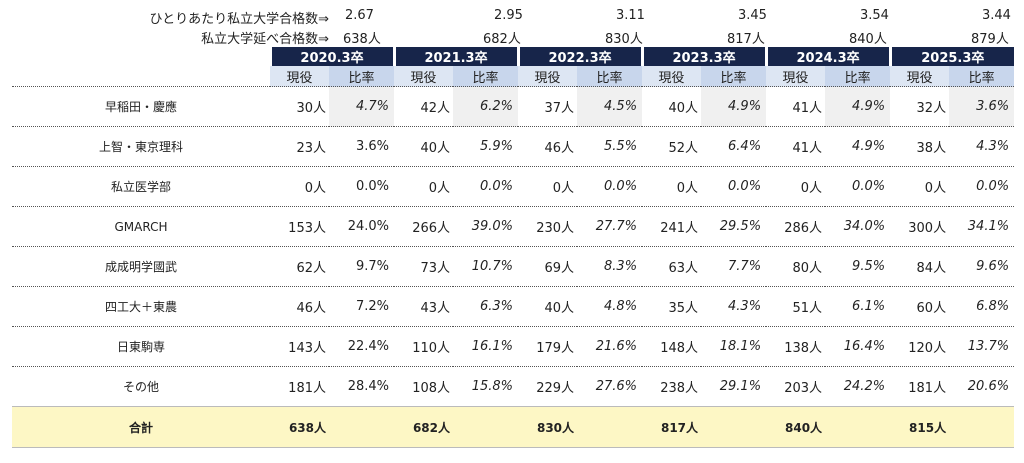 Image resolution: width=1024 pixels, height=463 pixels. Describe the element at coordinates (858, 266) in the screenshot. I see `ratio-cell: 9.5%` at that location.